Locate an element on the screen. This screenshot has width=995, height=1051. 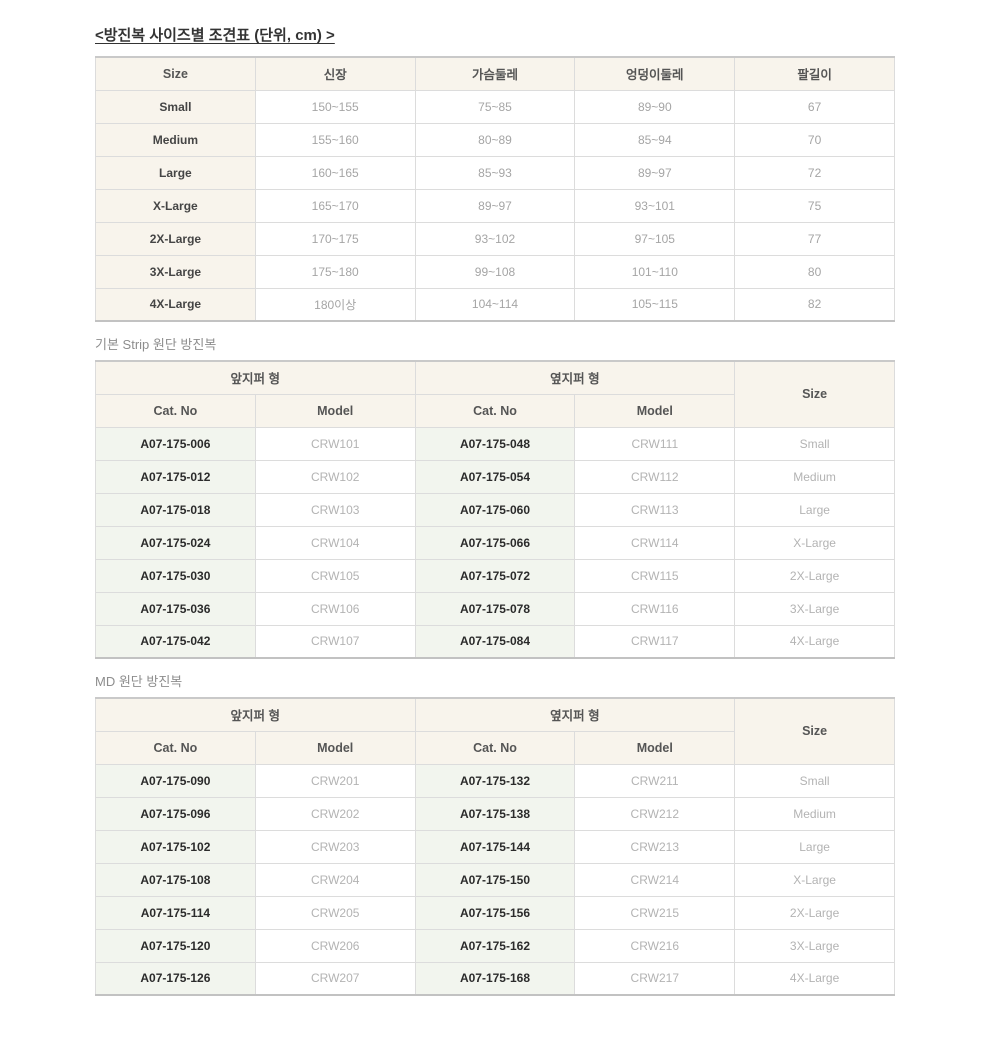
data-cell: 75 is located at coordinates (814, 205).